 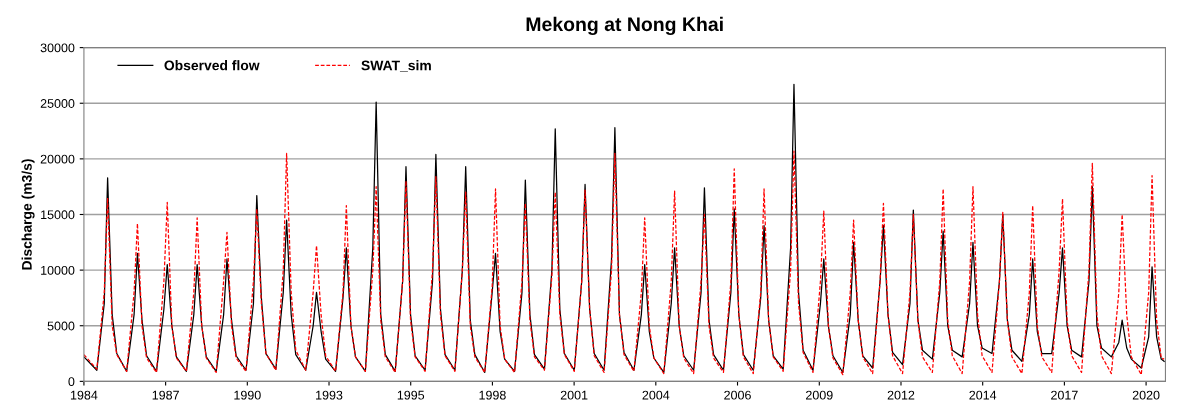 What do you see at coordinates (71, 382) in the screenshot?
I see `y-tick-label: 0` at bounding box center [71, 382].